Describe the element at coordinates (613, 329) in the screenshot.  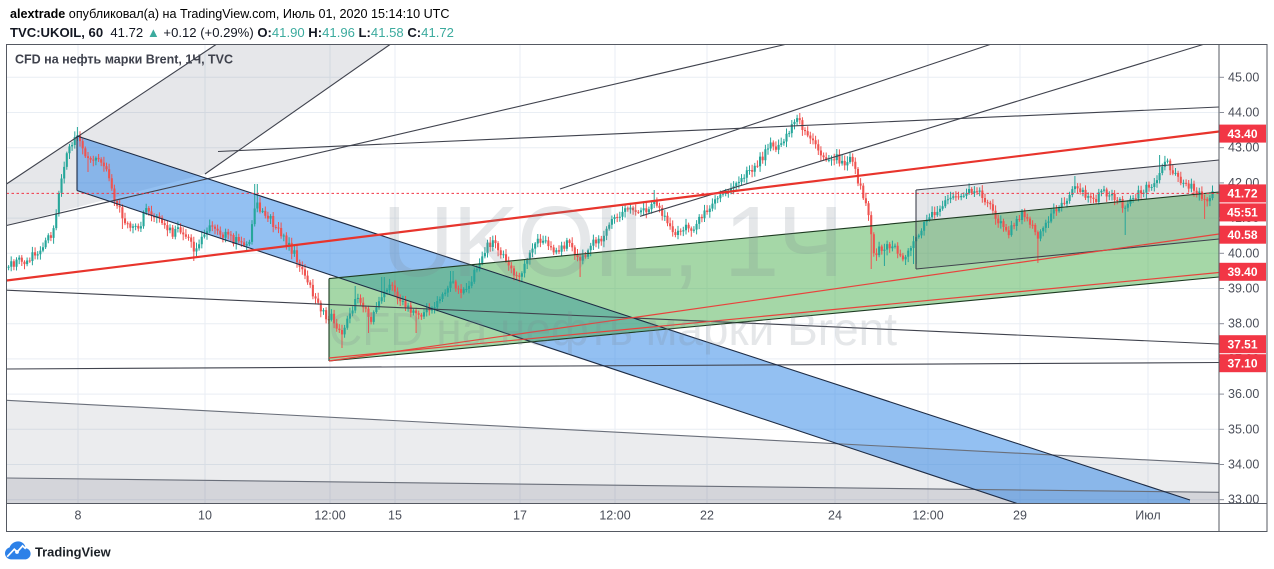
I see `svg-text: CFD на нефть марки Brent` at that location.